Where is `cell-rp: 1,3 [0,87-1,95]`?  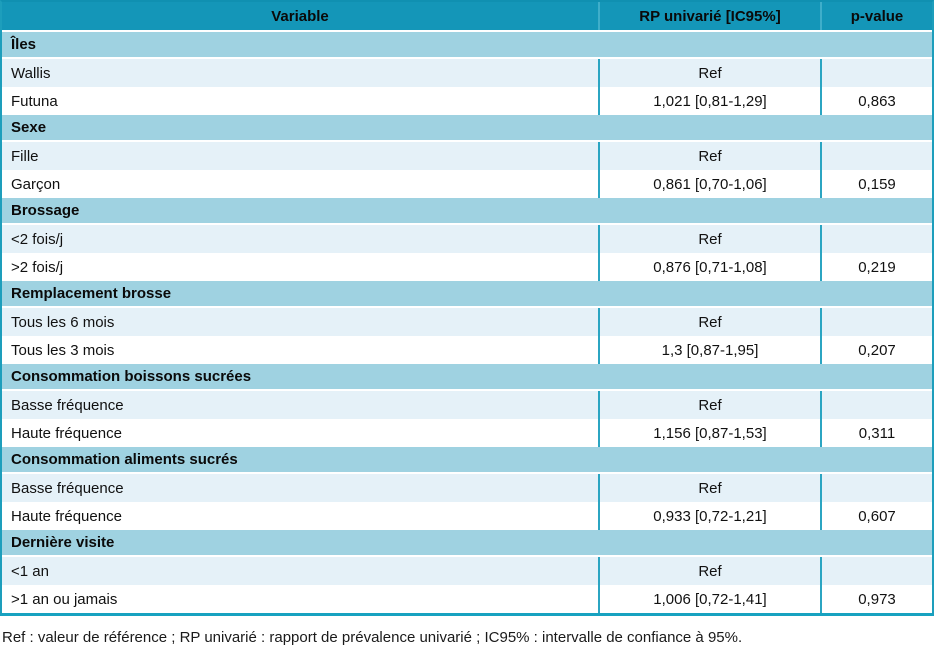 cell-rp: 1,3 [0,87-1,95] is located at coordinates (709, 350).